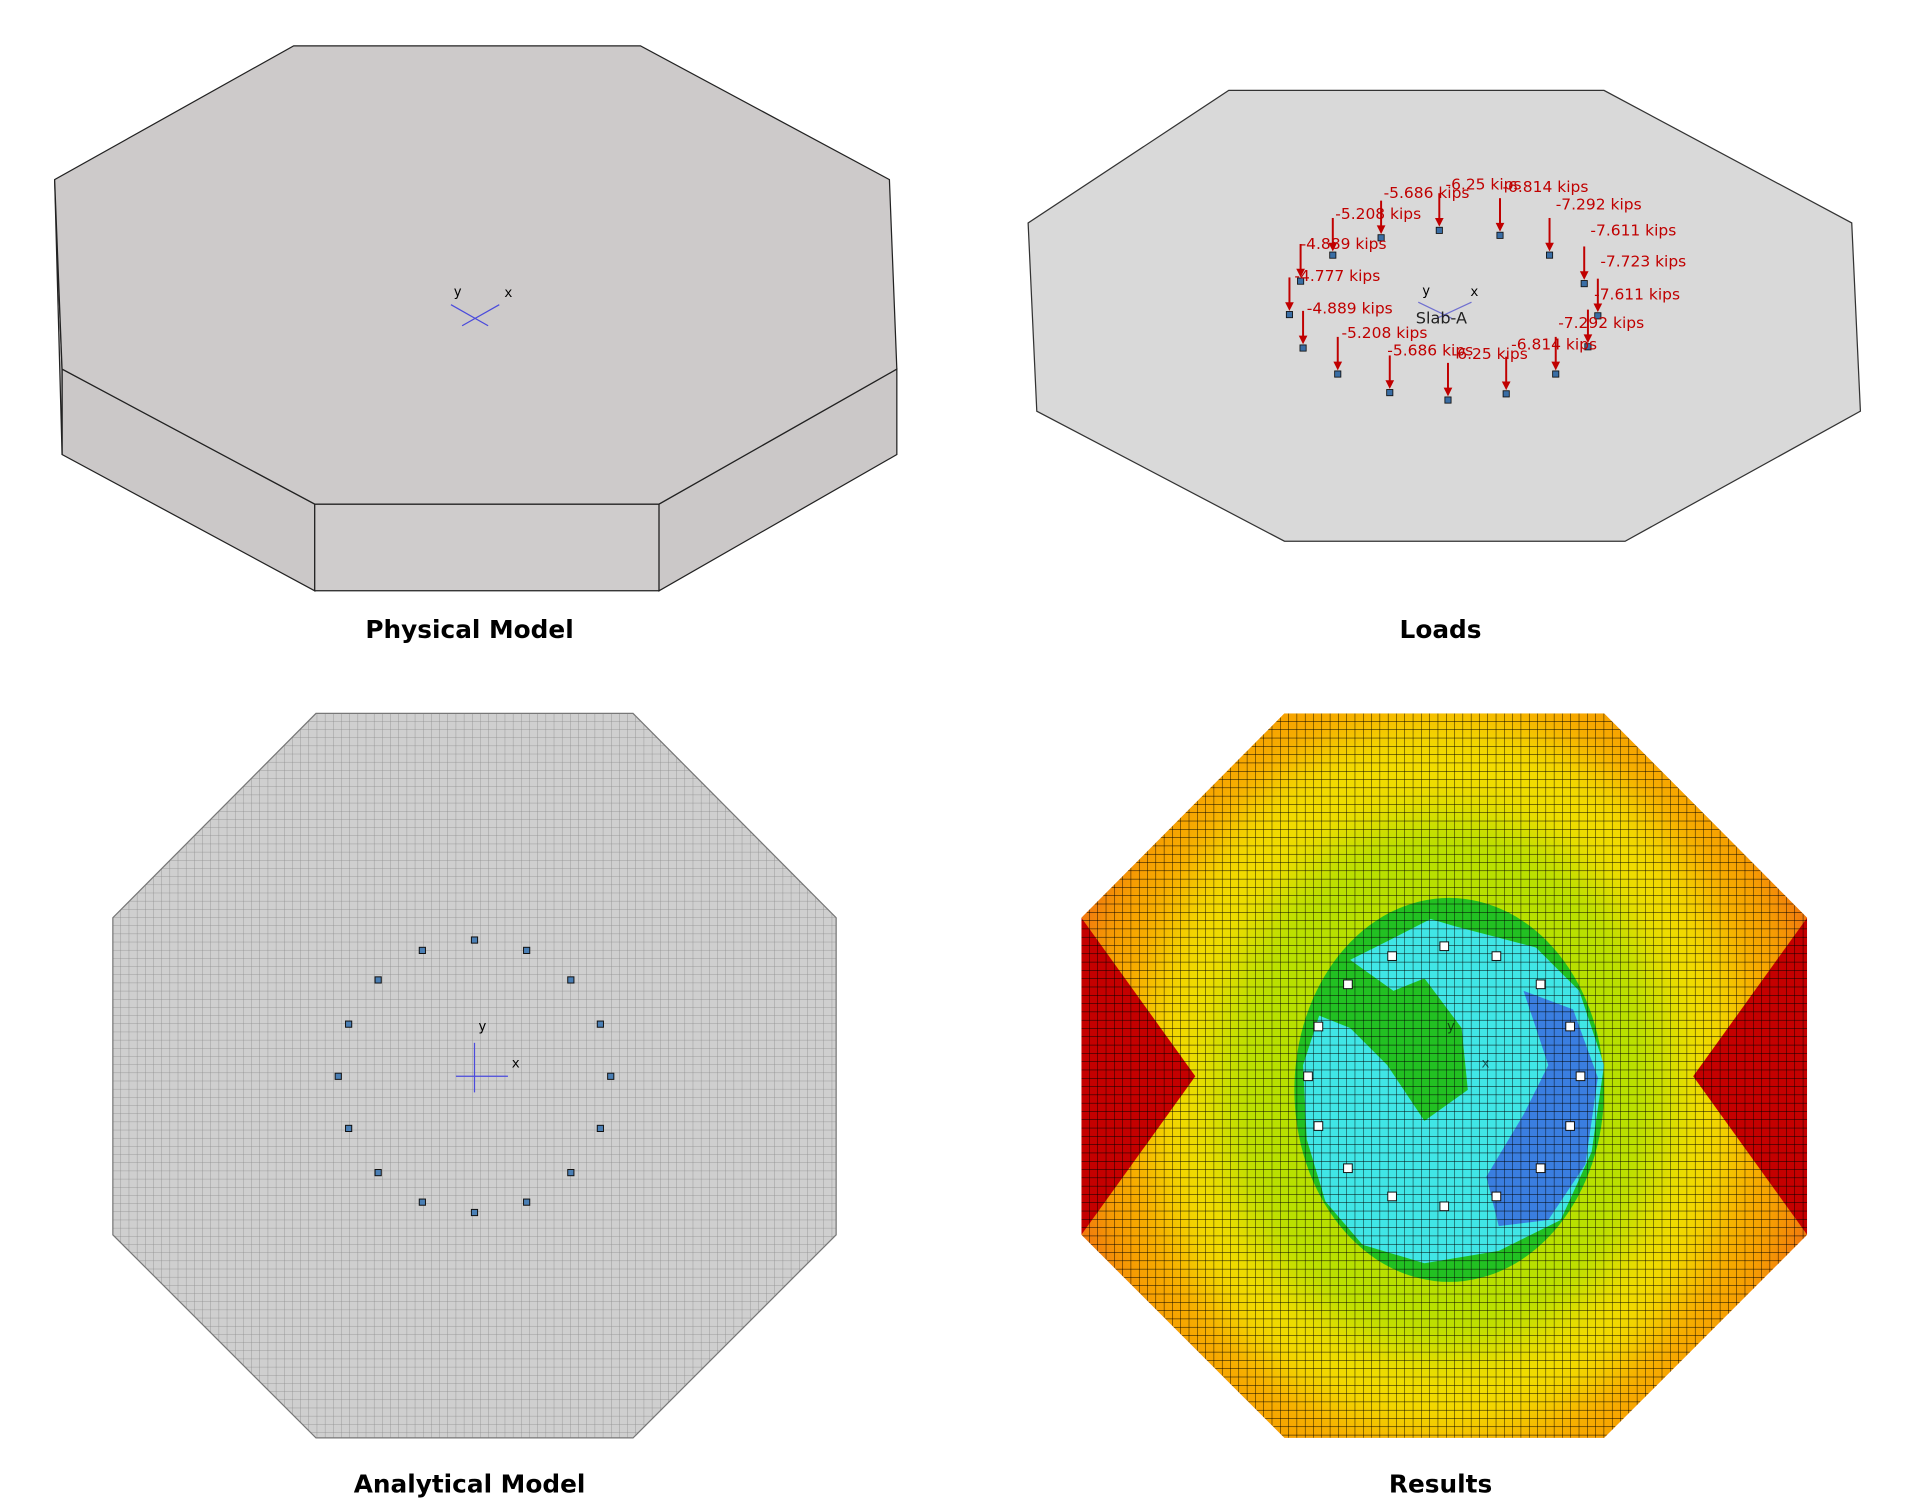  Describe the element at coordinates (469, 629) in the screenshot. I see `caption: Physical Model` at that location.